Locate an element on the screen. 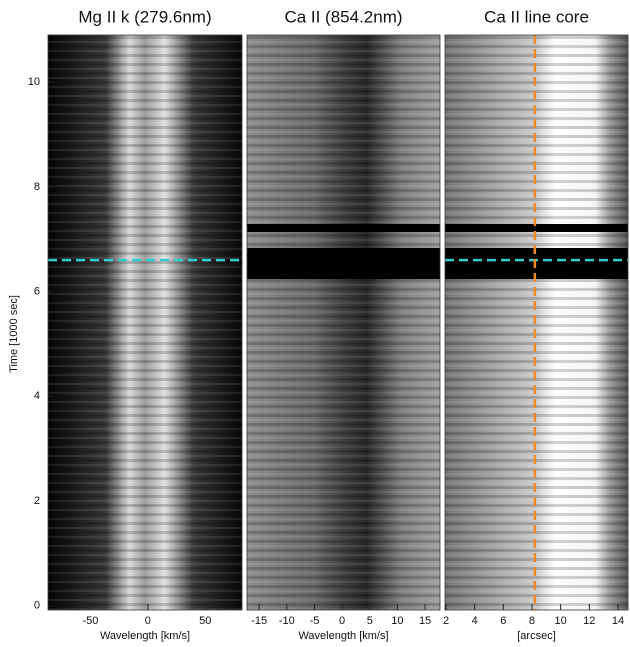  y-tick-label: 8 is located at coordinates (37, 187).